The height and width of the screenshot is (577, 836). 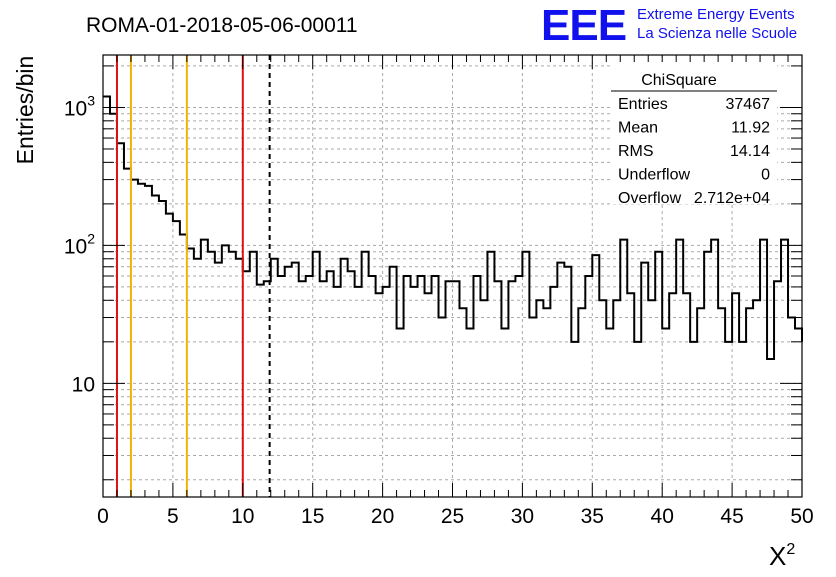 What do you see at coordinates (193, 276) in the screenshot?
I see `marker-lines` at bounding box center [193, 276].